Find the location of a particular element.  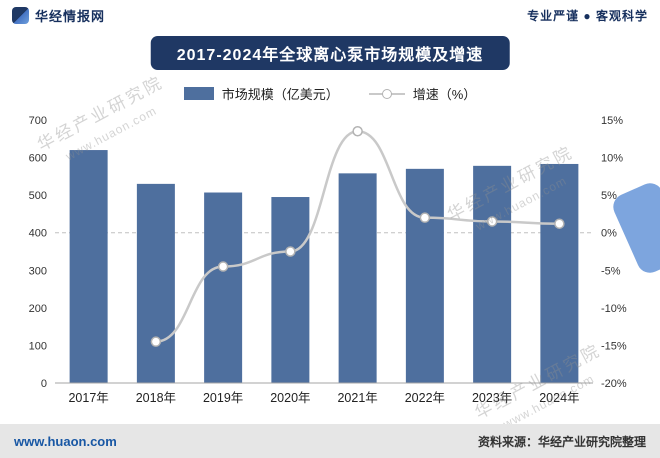

legend: 市场规模（亿美元） 增速（%） is located at coordinates (330, 93).